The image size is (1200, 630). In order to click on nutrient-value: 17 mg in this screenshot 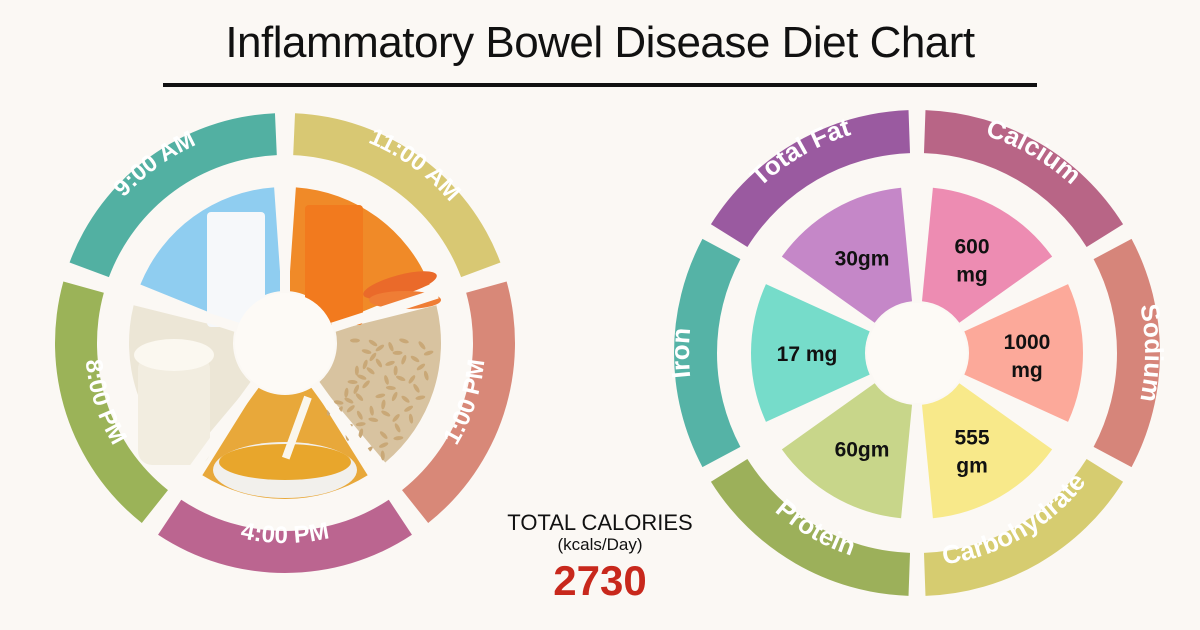, I will do `click(807, 354)`.